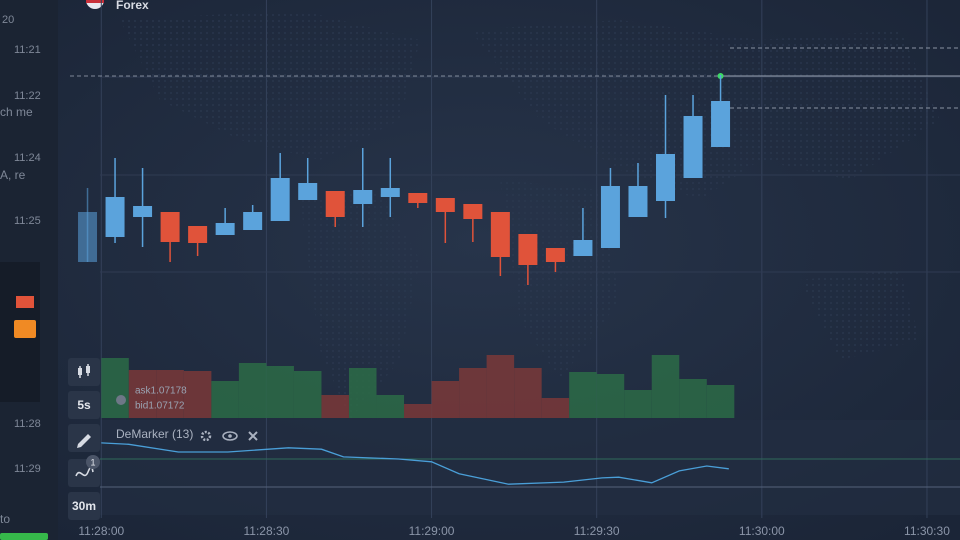  I want to click on chat-text: A, re, so click(13, 175).